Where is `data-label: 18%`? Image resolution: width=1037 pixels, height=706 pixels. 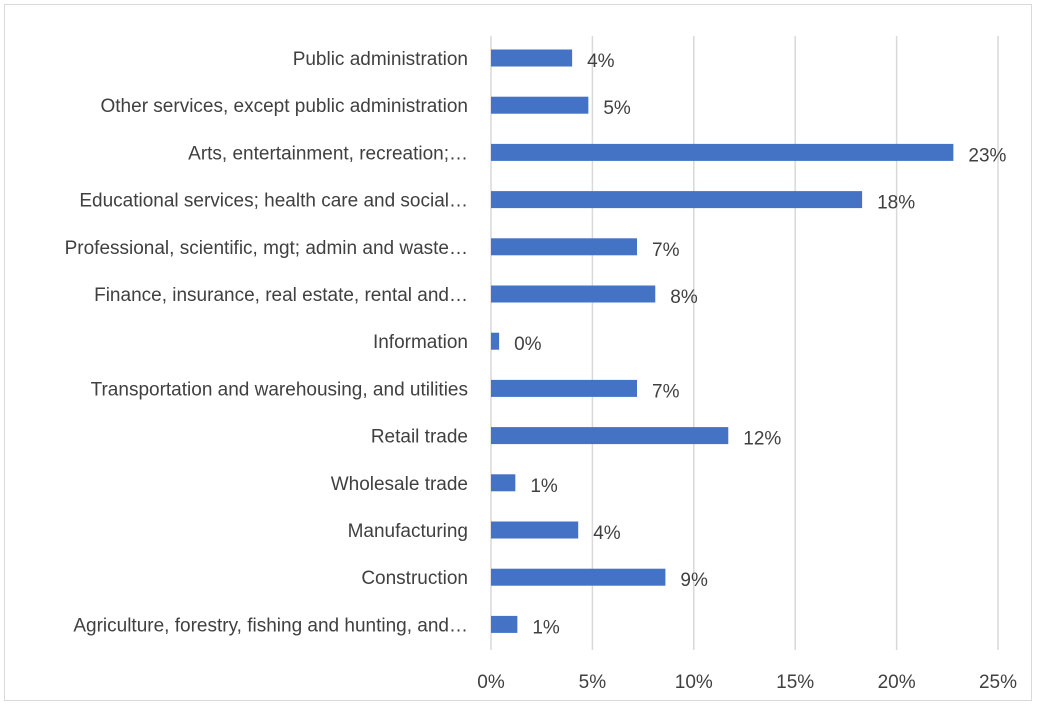 data-label: 18% is located at coordinates (896, 203).